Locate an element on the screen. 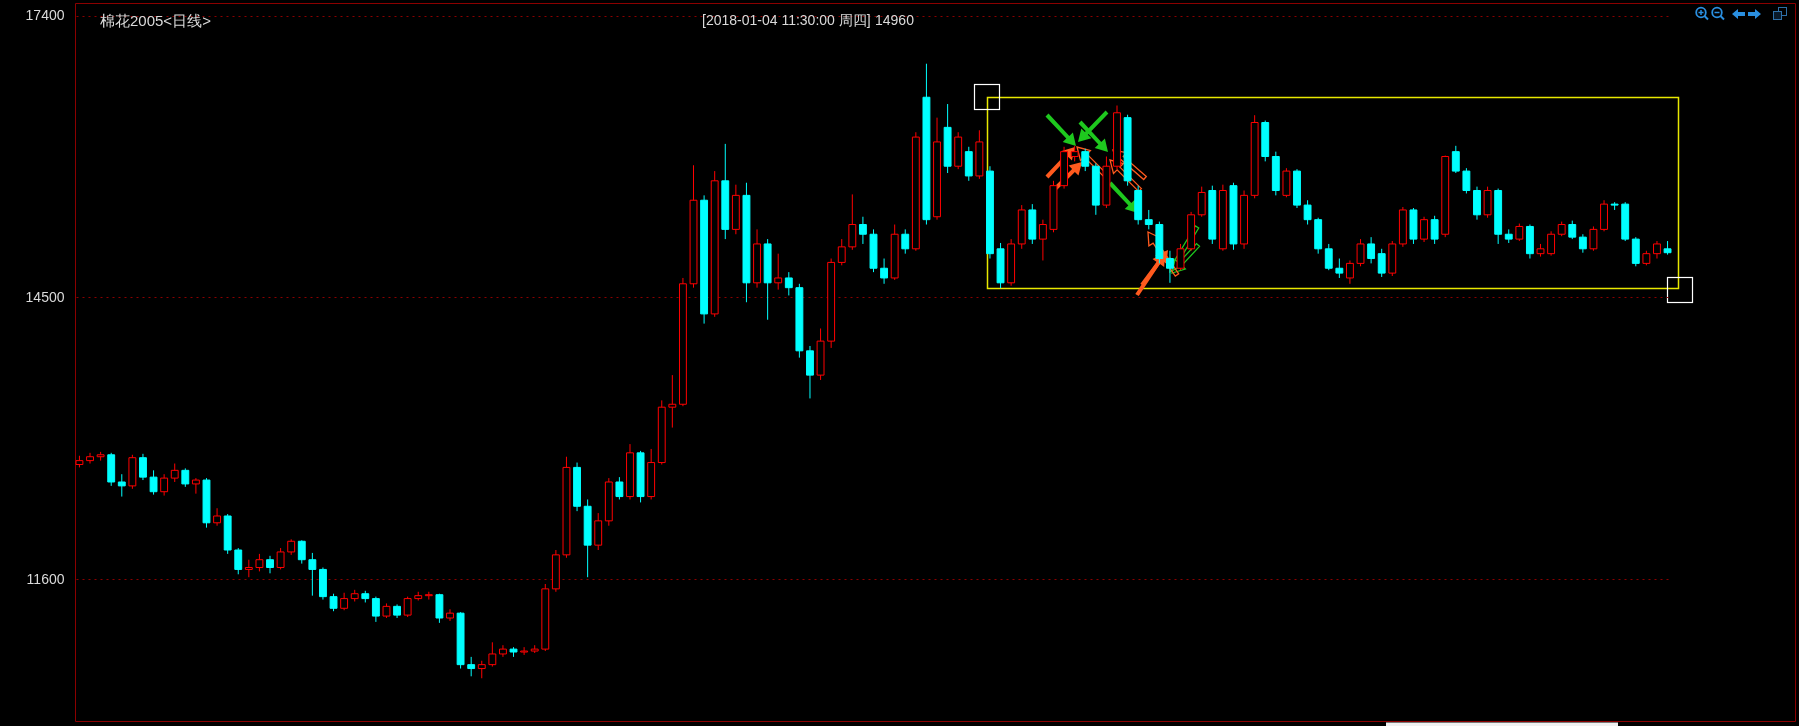  text: 棉花2005<日线> is located at coordinates (156, 20).